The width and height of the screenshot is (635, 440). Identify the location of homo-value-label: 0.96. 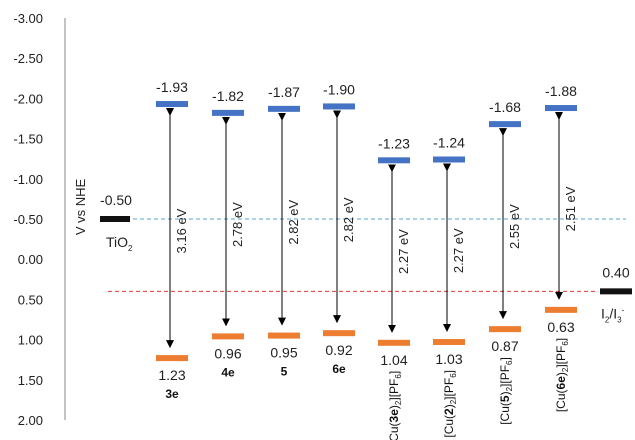
(227, 353).